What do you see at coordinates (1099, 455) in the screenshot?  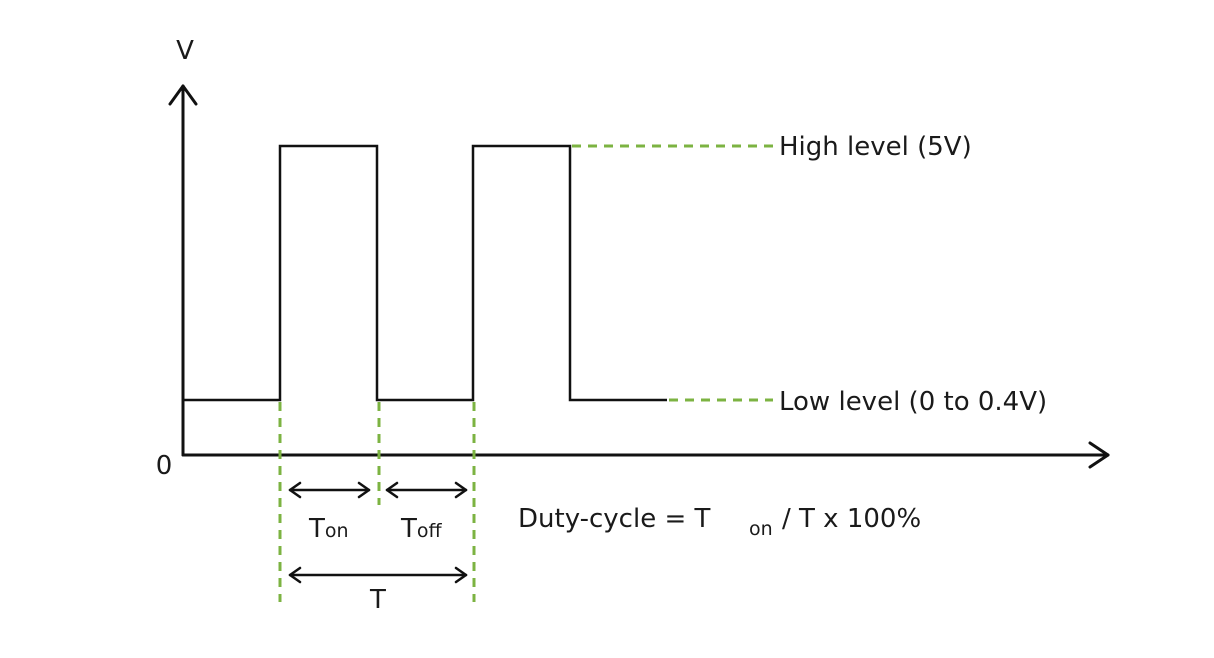 I see `x-axis-arrowhead` at bounding box center [1099, 455].